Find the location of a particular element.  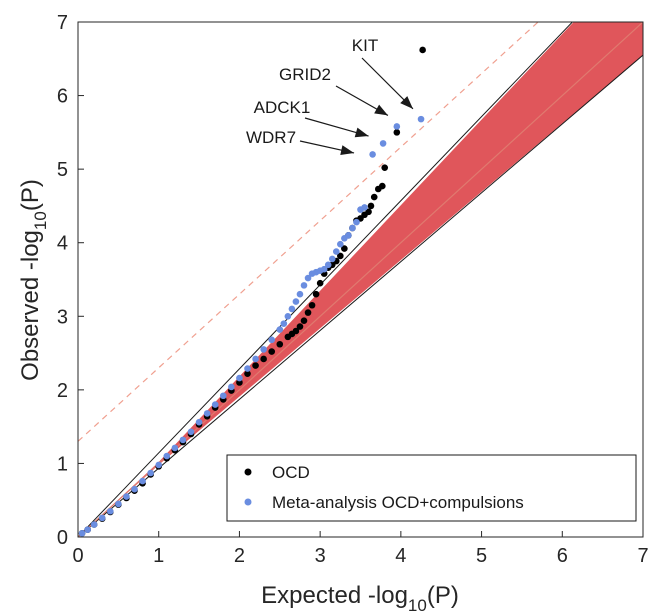

y-tick-label: 0 is located at coordinates (62, 538).